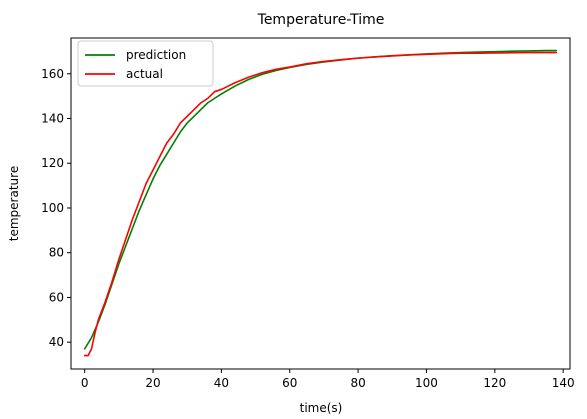  What do you see at coordinates (145, 63) in the screenshot?
I see `legend: prediction actual` at bounding box center [145, 63].